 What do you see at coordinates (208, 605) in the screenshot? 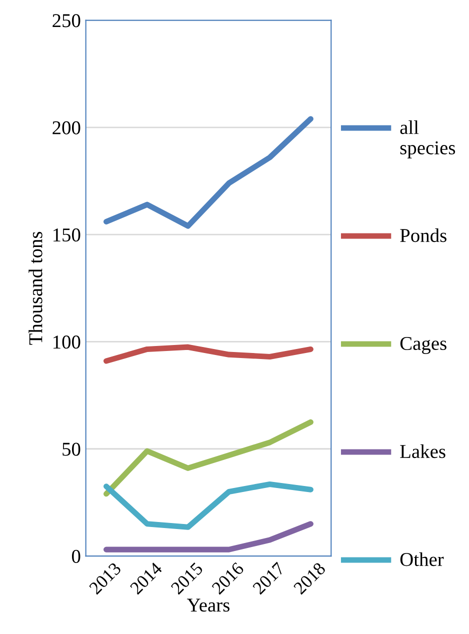
I see `x-axis-title: Years` at bounding box center [208, 605].